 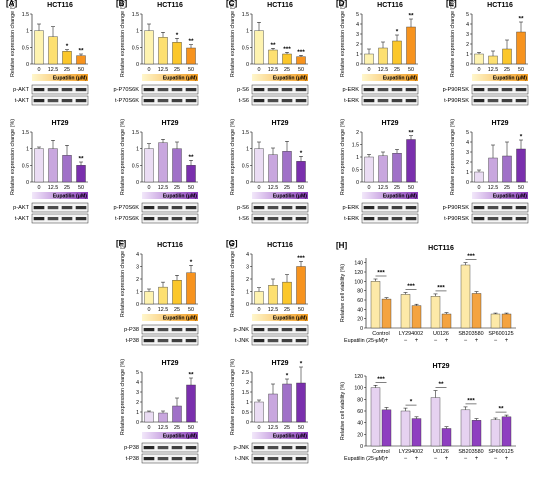 What do you see at coordinates (21, 208) in the screenshot?
I see `blot-phospho-label: p-AKT` at bounding box center [21, 208].